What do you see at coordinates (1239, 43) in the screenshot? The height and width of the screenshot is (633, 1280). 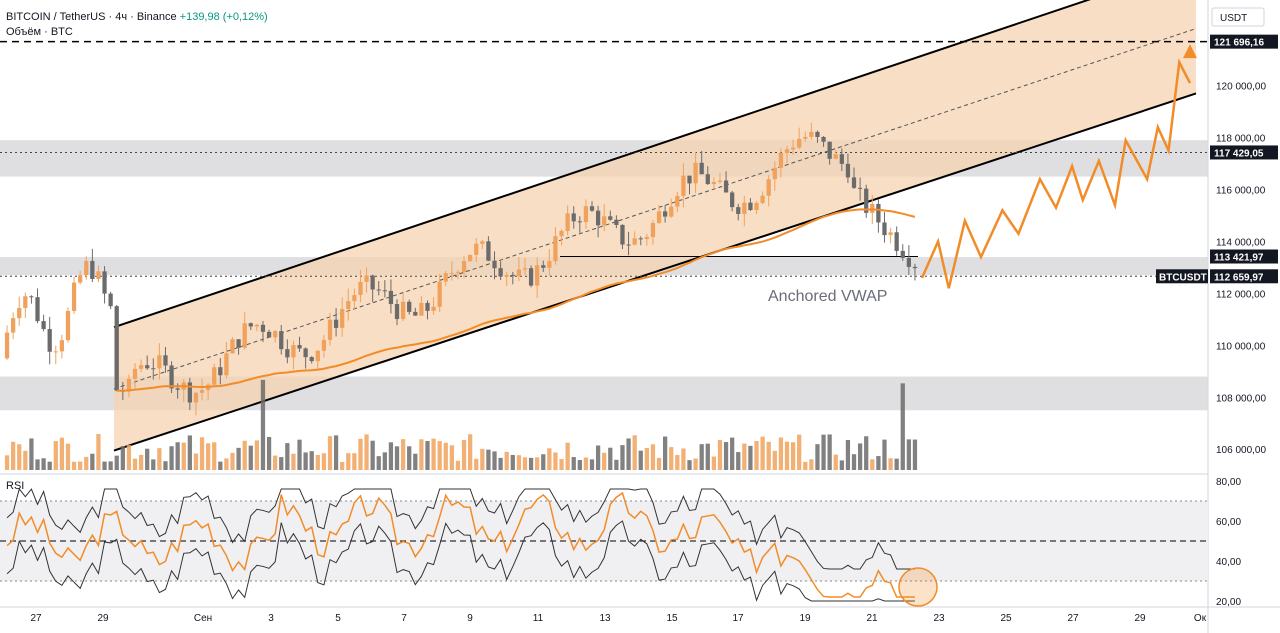 I see `price-tag-0: 121 696,16` at bounding box center [1239, 43].